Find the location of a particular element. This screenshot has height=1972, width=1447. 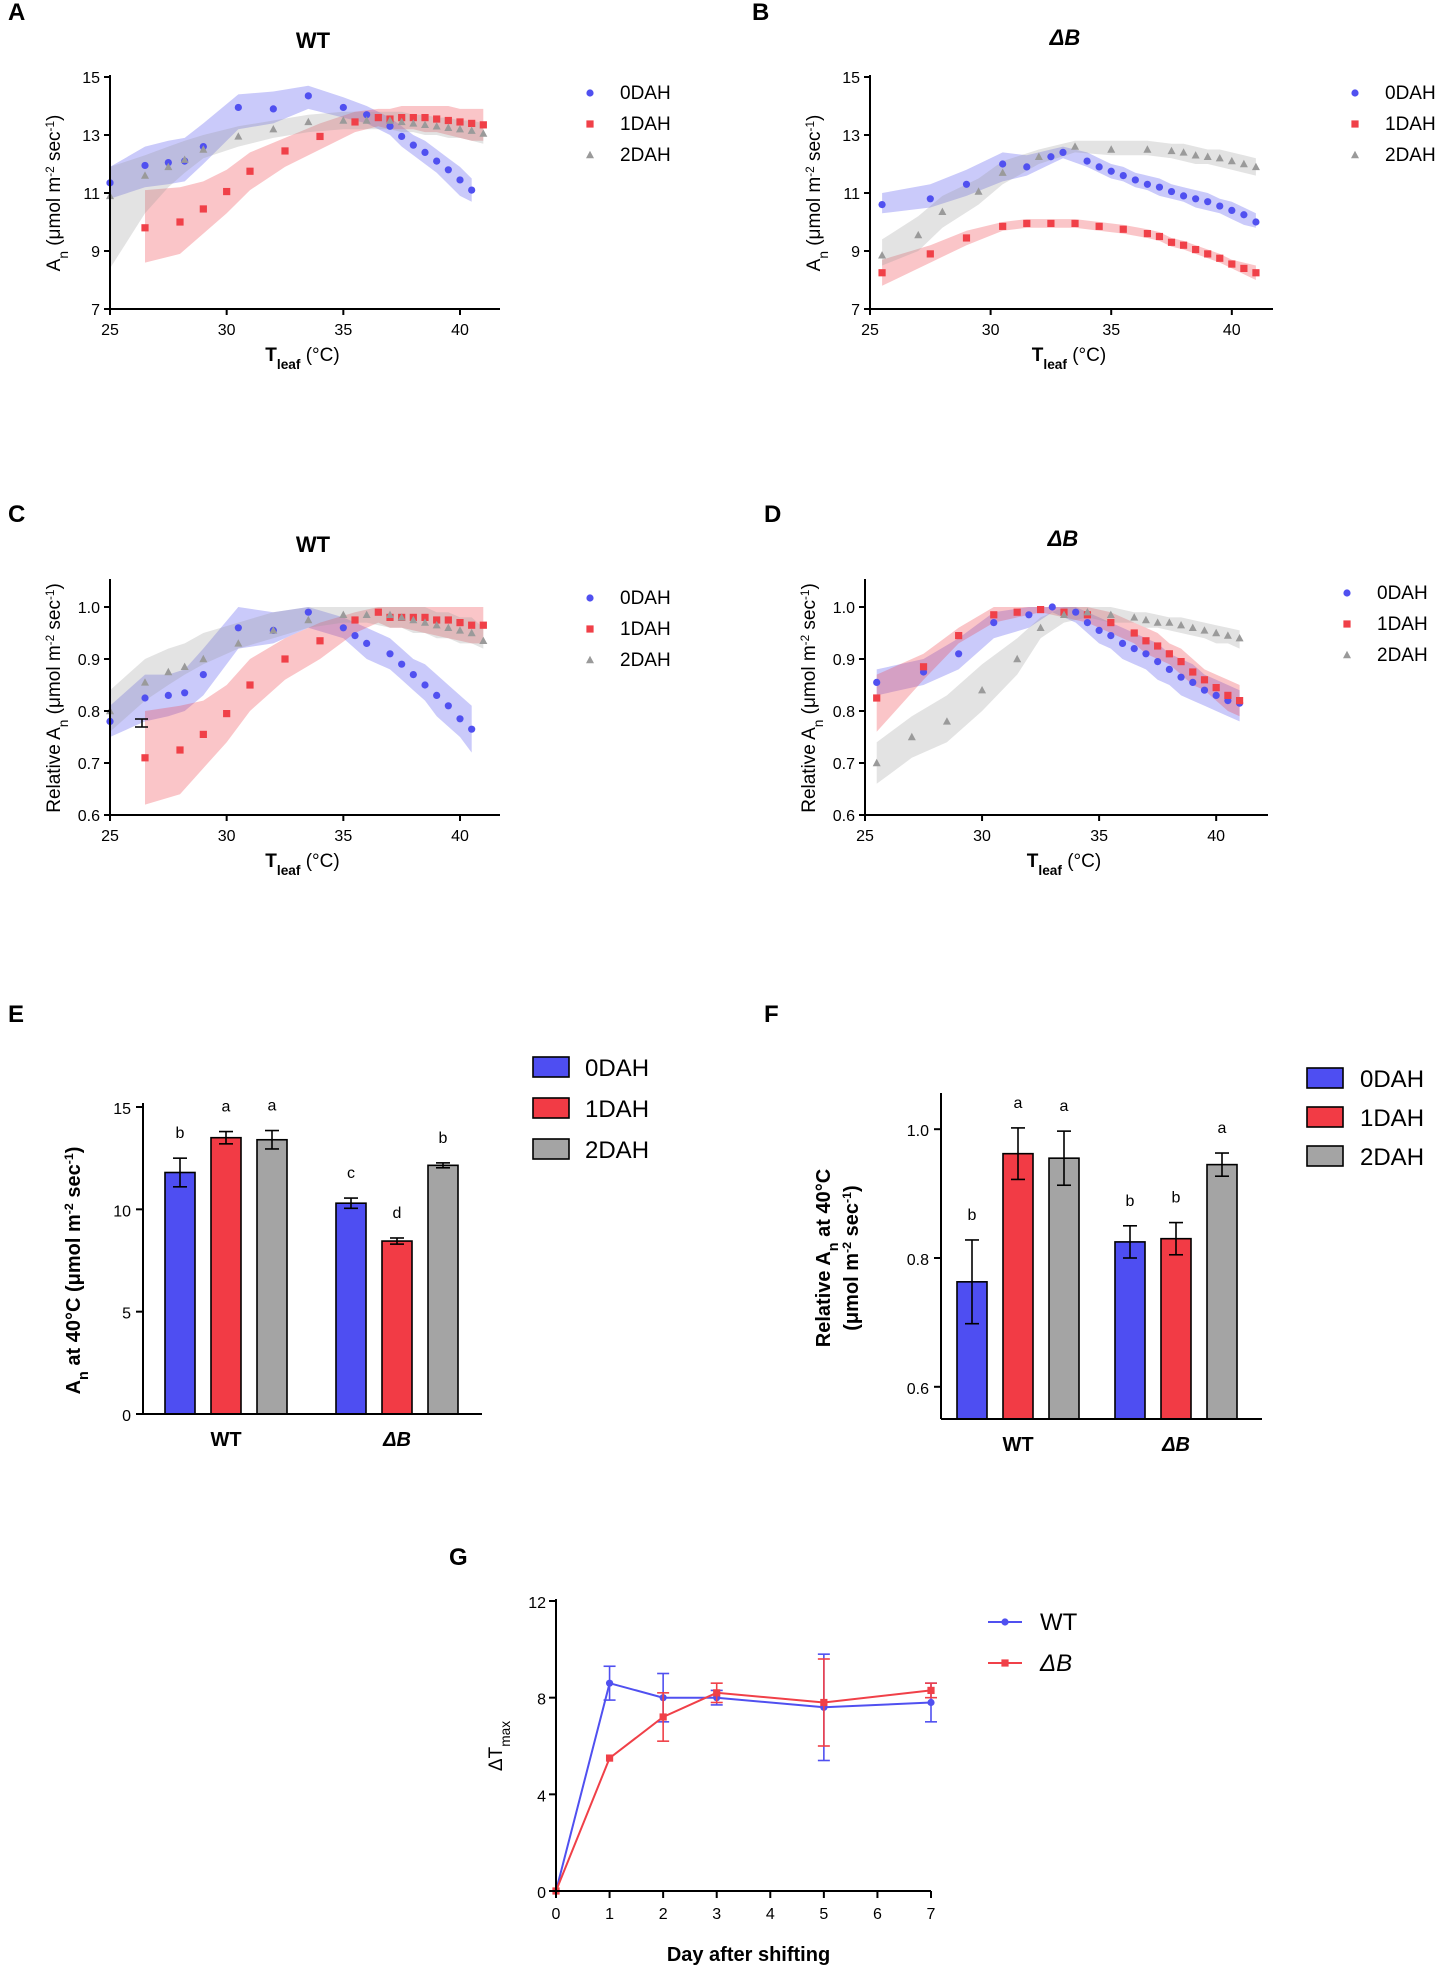

y-tick-label: 15 is located at coordinates (851, 78).